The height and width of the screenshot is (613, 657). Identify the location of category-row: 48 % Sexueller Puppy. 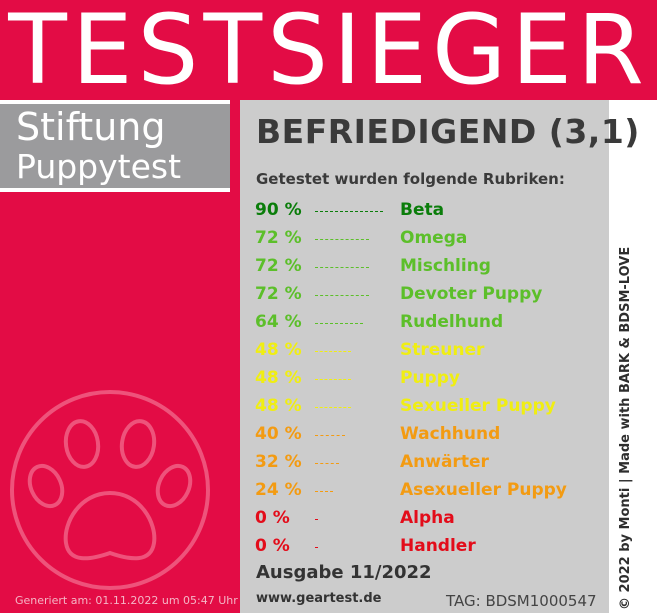
(328, 408).